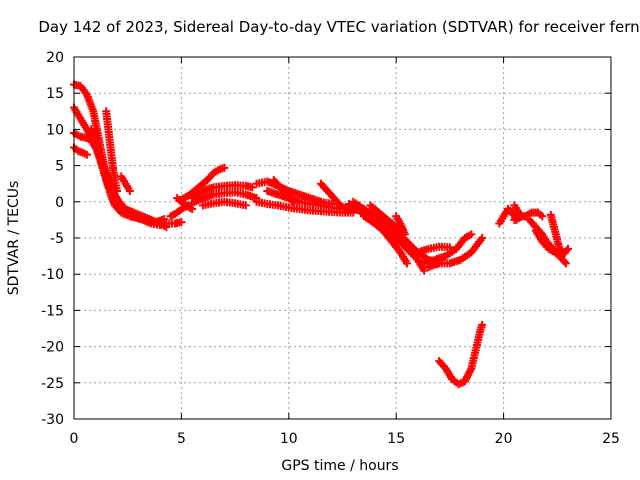  Describe the element at coordinates (52, 275) in the screenshot. I see `y-tick-label: -10` at that location.